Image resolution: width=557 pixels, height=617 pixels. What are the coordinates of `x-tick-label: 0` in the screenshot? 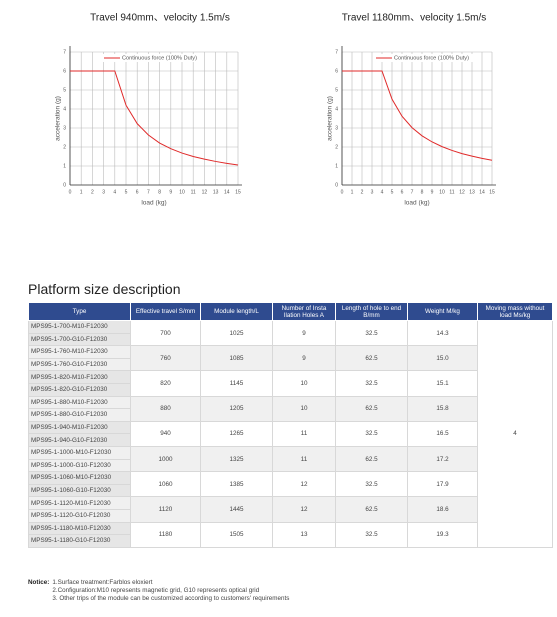 It's located at (70, 192).